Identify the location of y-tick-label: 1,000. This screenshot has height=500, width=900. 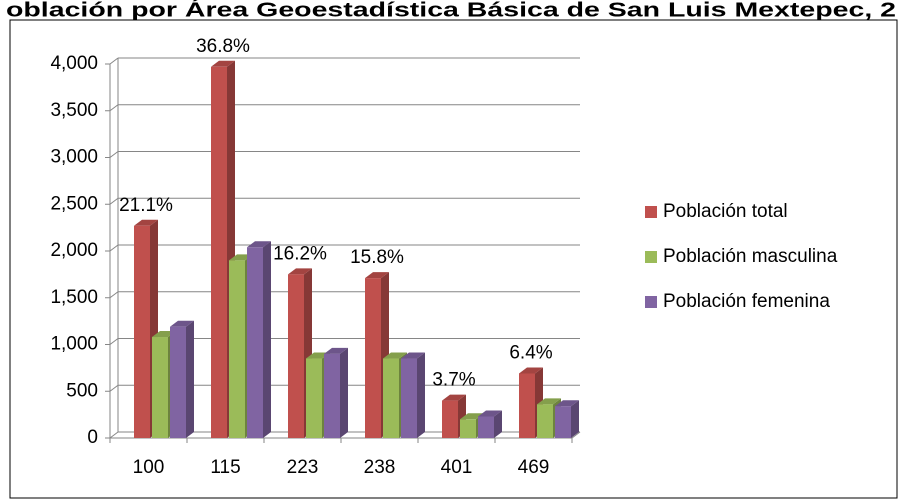
(74, 344).